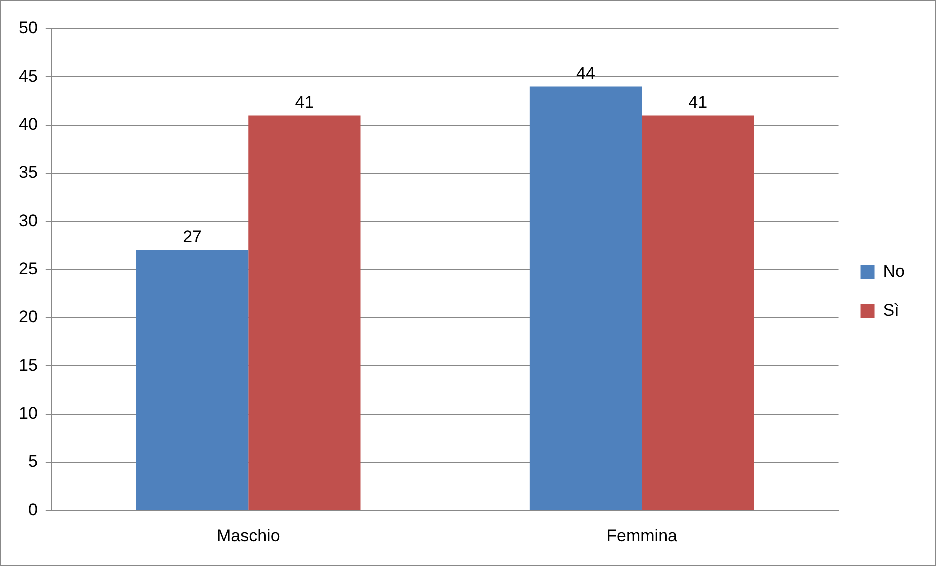  I want to click on y-tick-label: 0, so click(33, 510).